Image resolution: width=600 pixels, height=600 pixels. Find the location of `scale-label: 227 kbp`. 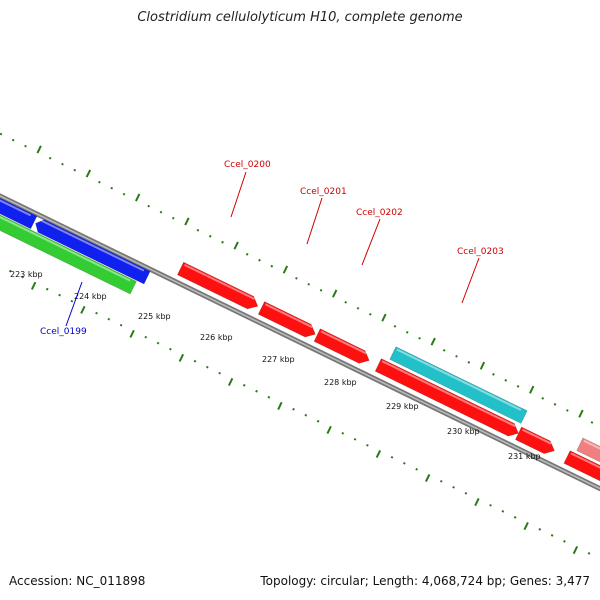

scale-label: 227 kbp is located at coordinates (278, 359).